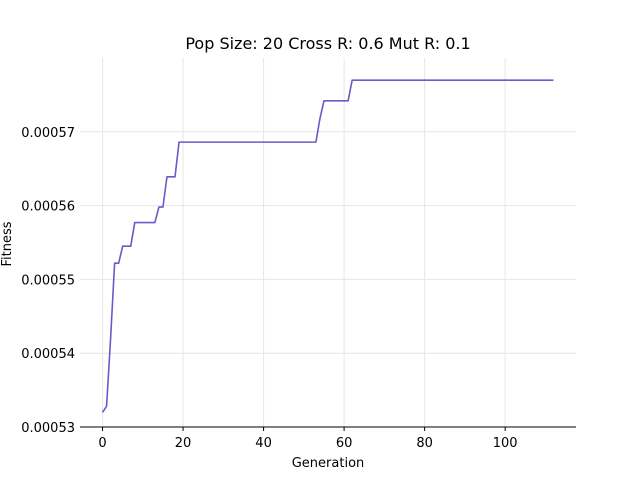  What do you see at coordinates (327, 43) in the screenshot?
I see `chart-title: Pop Size: 20 Cross R: 0.6 Mut R: 0.1` at bounding box center [327, 43].